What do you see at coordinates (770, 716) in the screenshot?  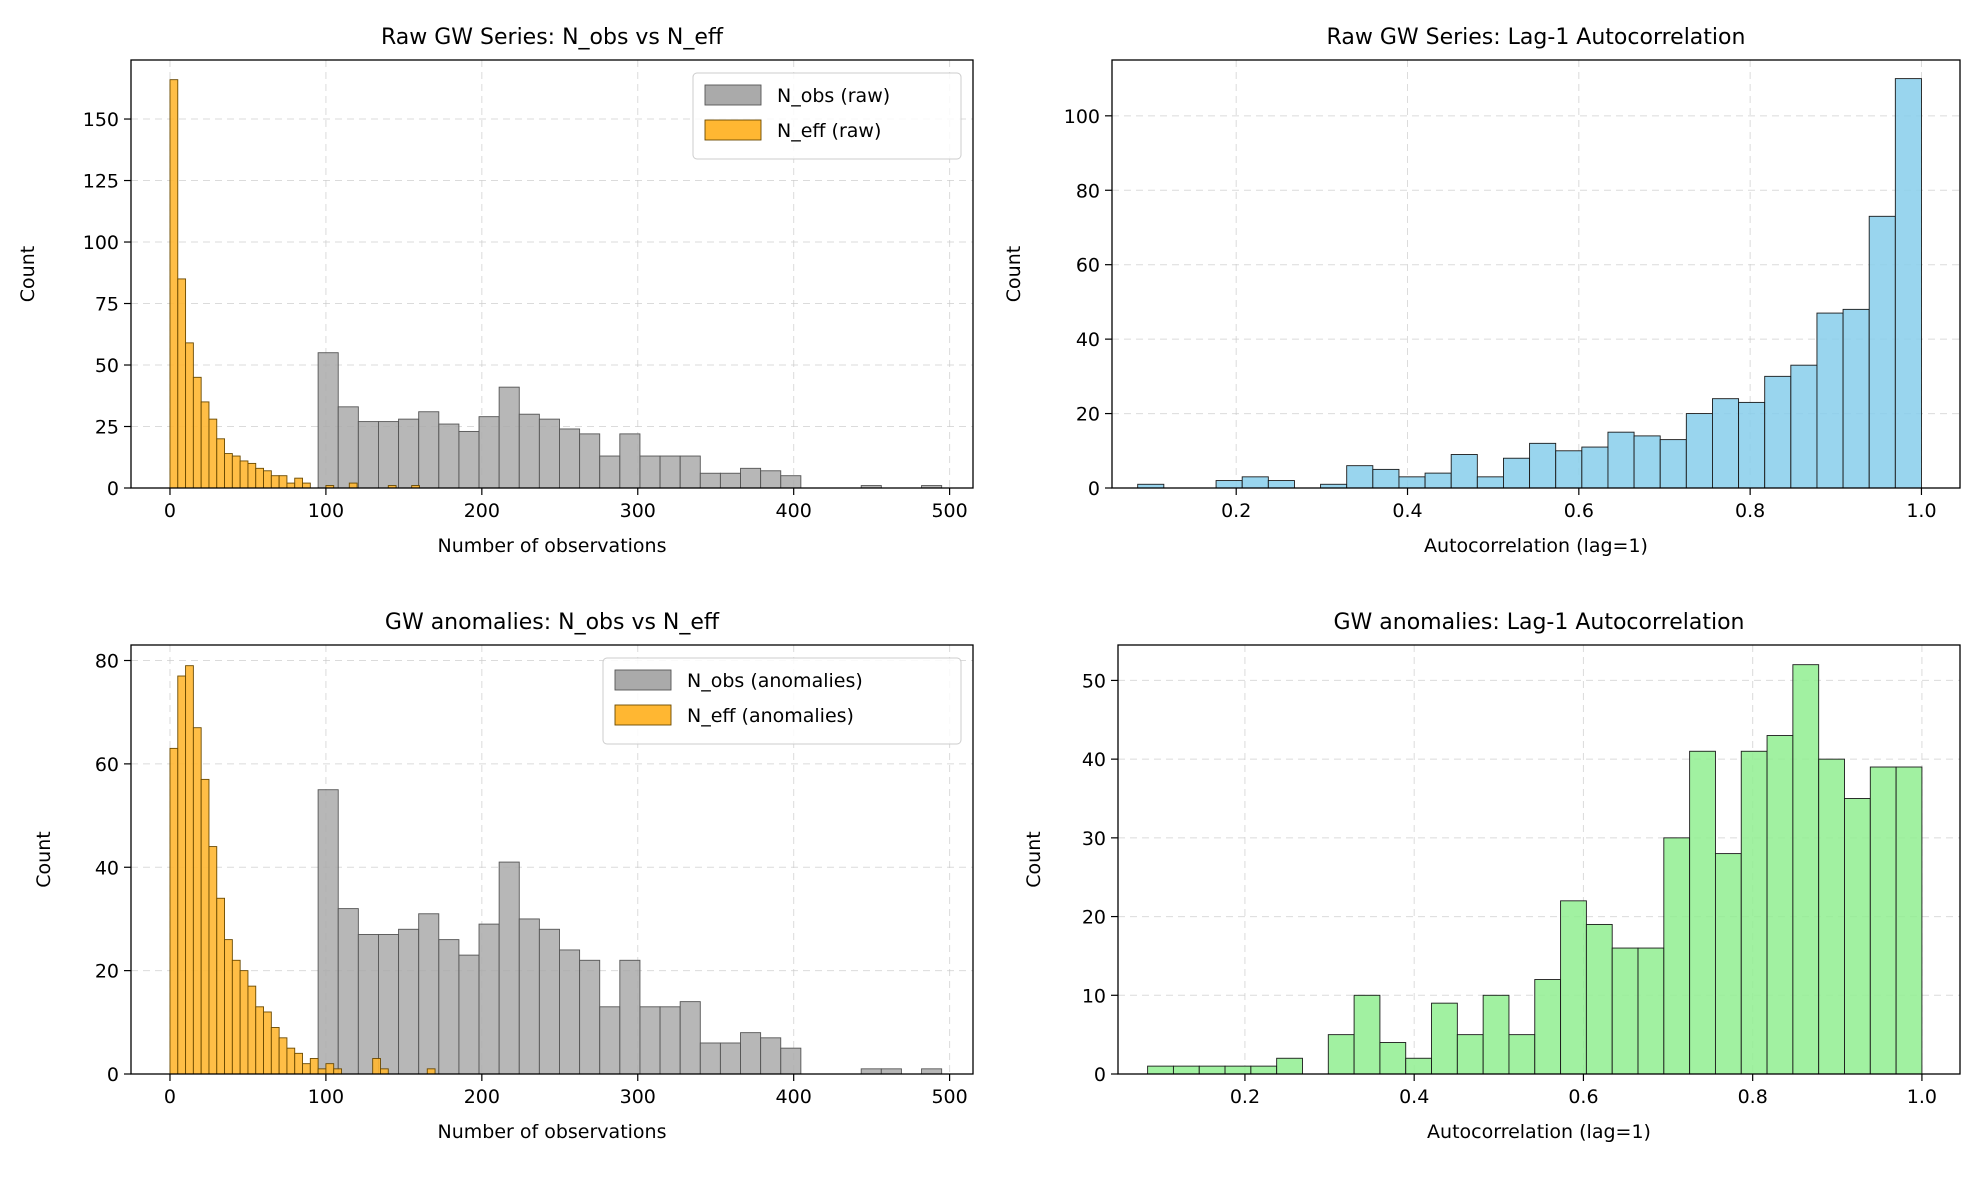 I see `legend-label: N_eff (anomalies)` at bounding box center [770, 716].